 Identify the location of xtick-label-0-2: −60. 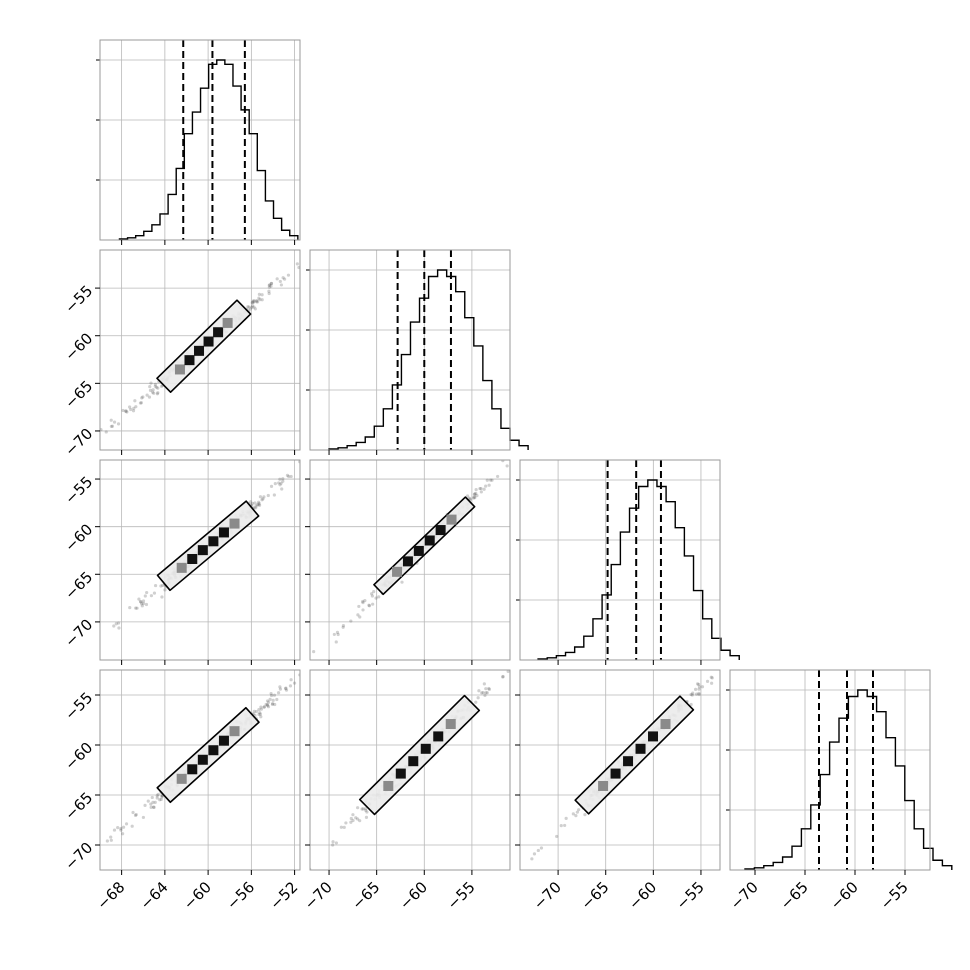
(197, 895).